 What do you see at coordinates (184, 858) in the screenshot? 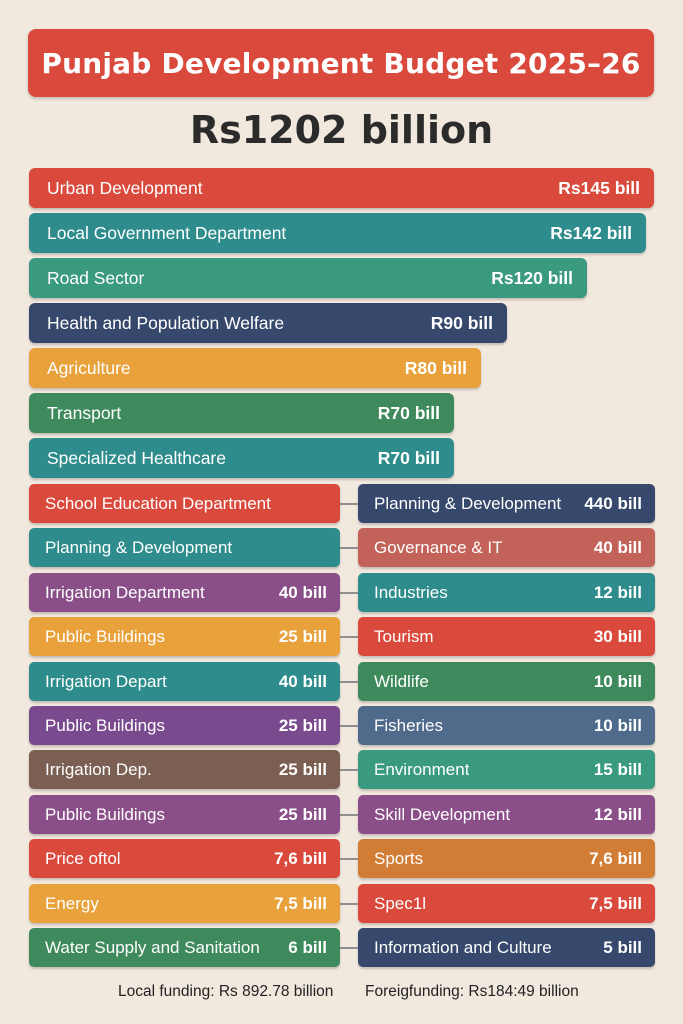
I see `left-grid-item: Price oftol 7,6 bill` at bounding box center [184, 858].